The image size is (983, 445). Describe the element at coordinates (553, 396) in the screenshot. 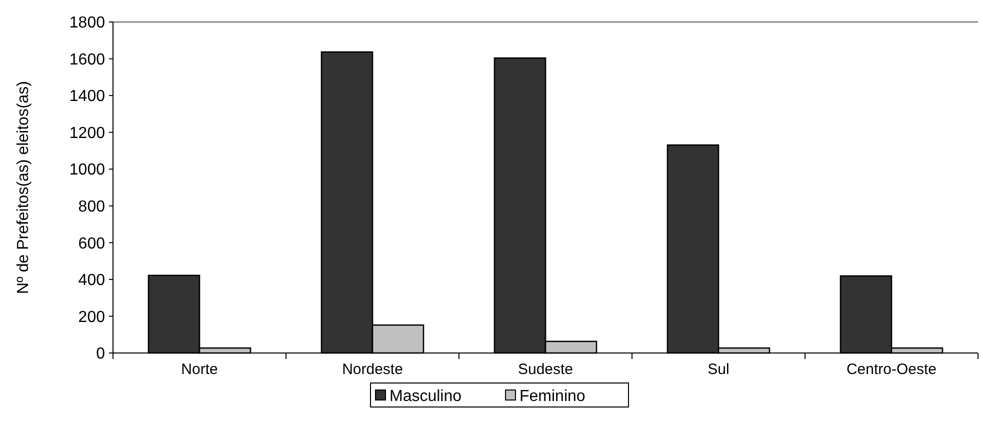

I see `legend-label: Feminino` at that location.